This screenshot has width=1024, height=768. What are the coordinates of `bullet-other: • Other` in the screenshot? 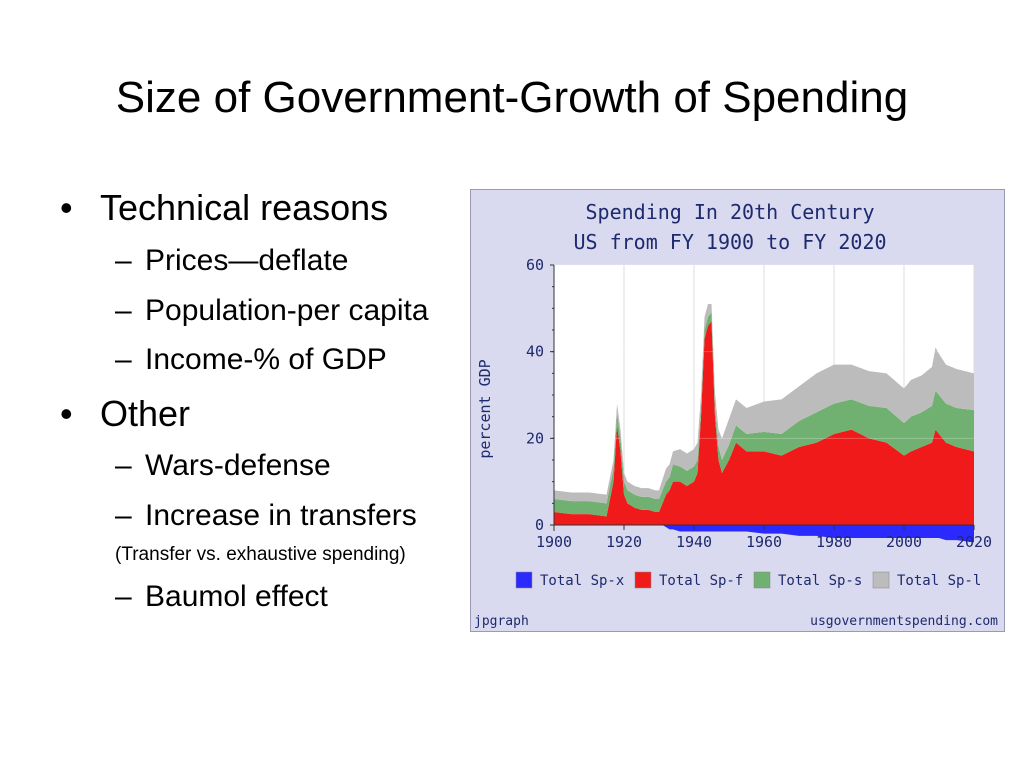 It's located at (125, 414).